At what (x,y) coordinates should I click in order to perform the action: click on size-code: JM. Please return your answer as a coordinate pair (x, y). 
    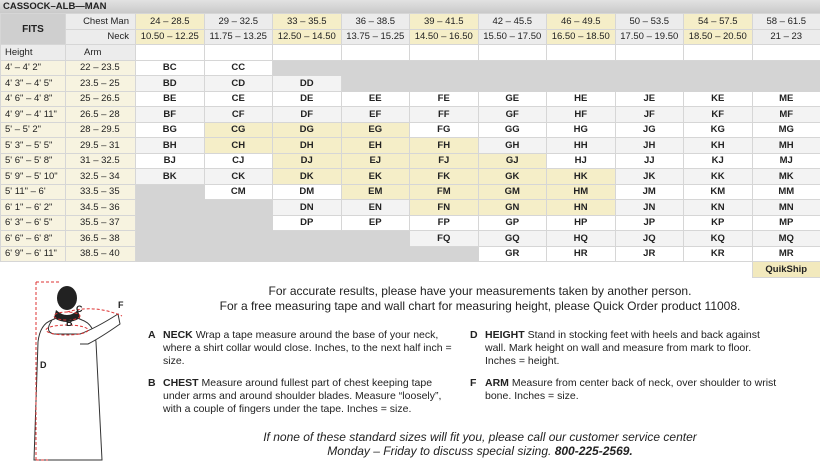
    Looking at the image, I should click on (649, 191).